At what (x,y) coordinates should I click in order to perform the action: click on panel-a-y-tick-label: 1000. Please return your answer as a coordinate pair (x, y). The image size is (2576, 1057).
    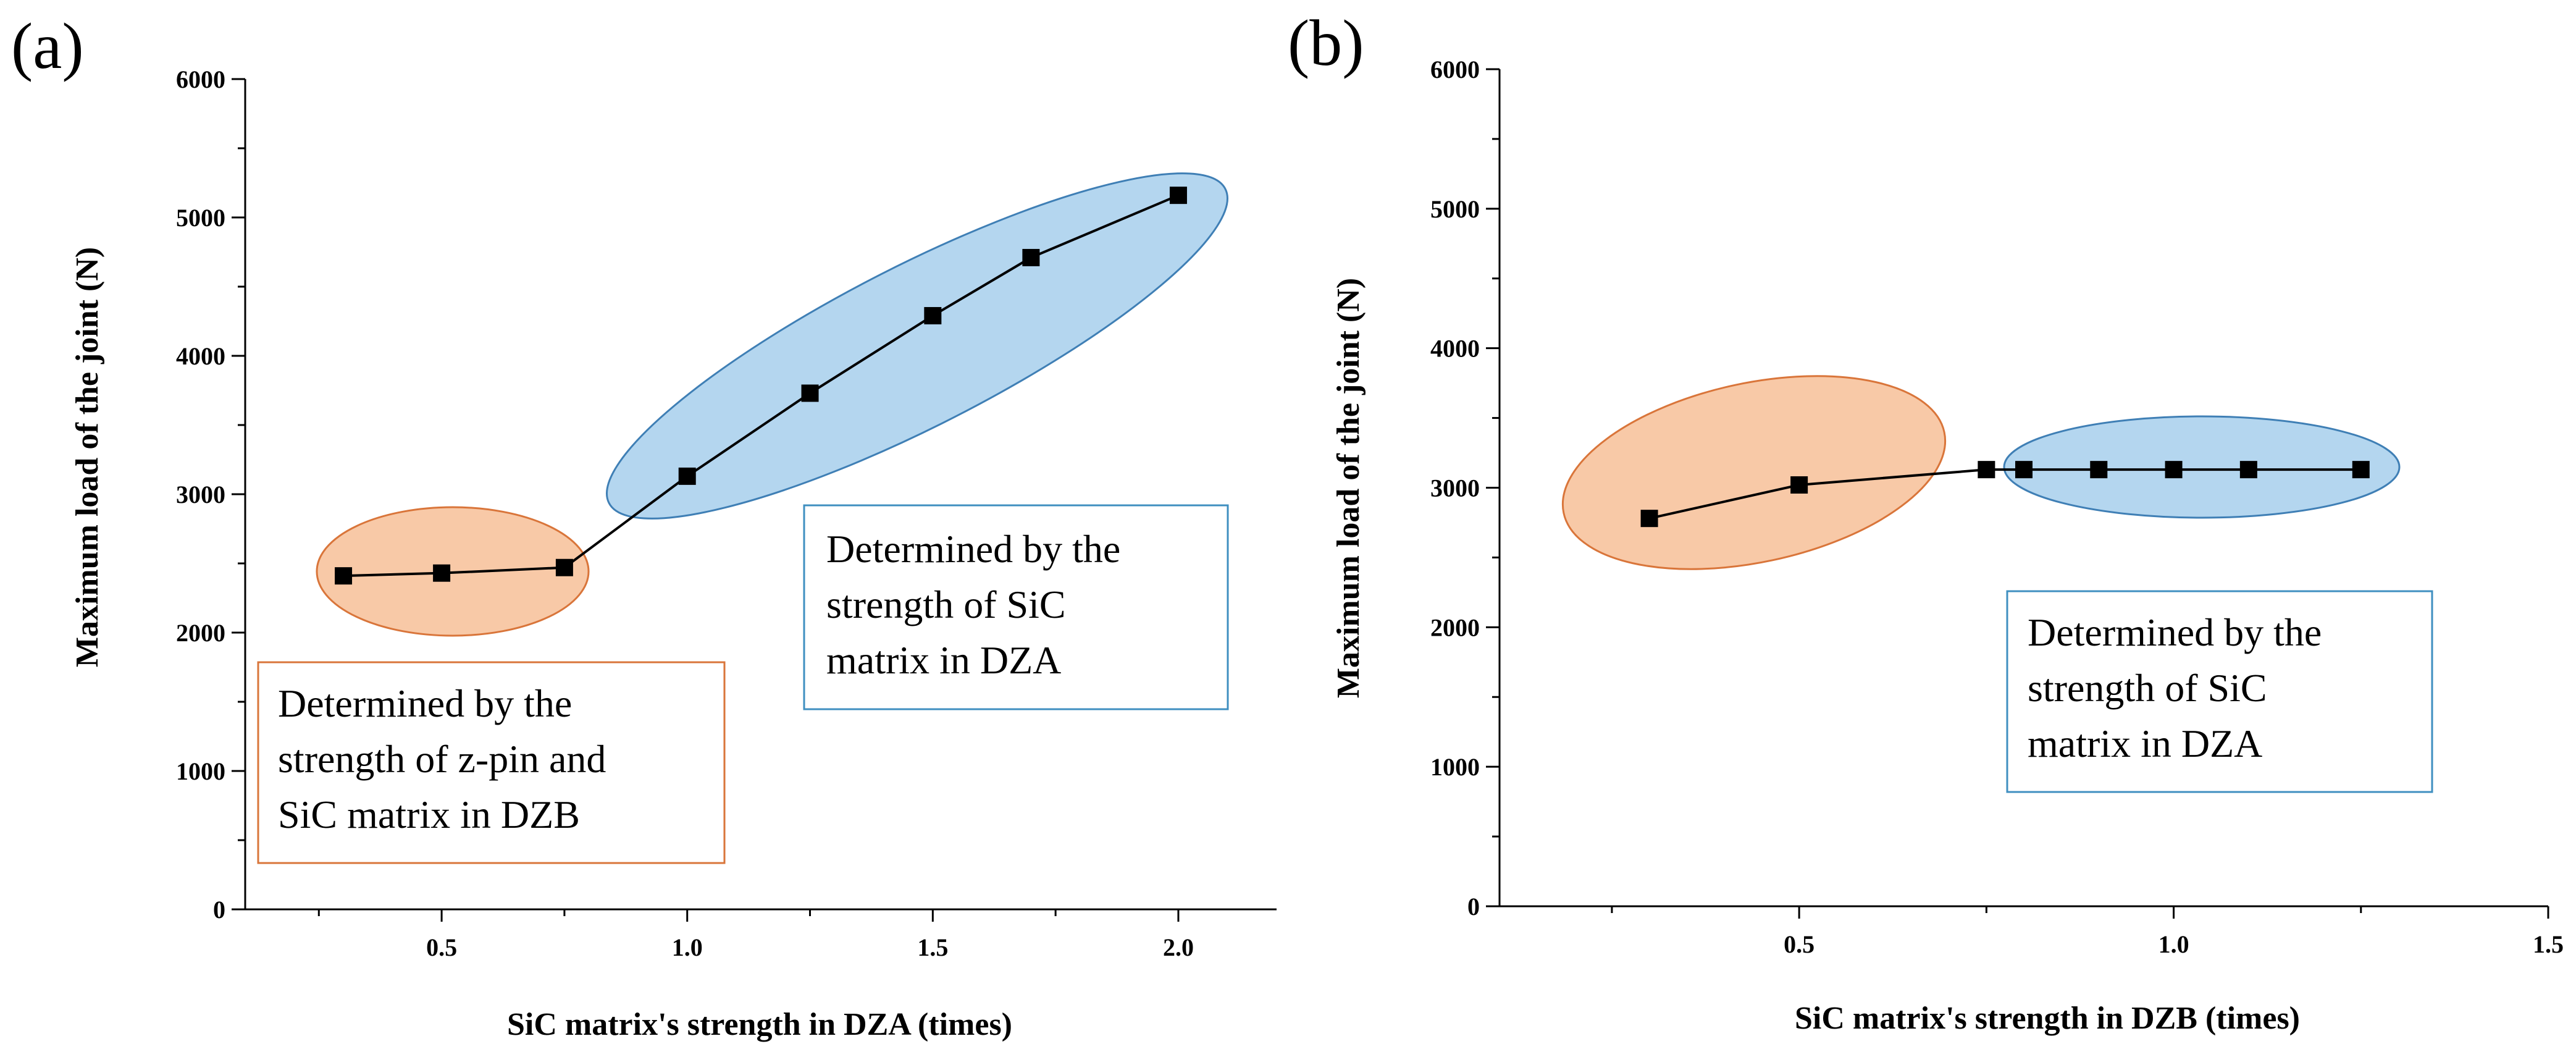
    Looking at the image, I should click on (201, 771).